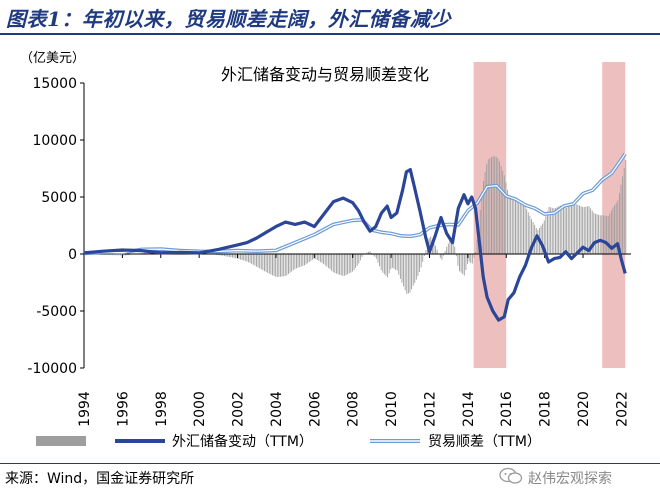  I want to click on y-tick-label: -10000, so click(52, 369).